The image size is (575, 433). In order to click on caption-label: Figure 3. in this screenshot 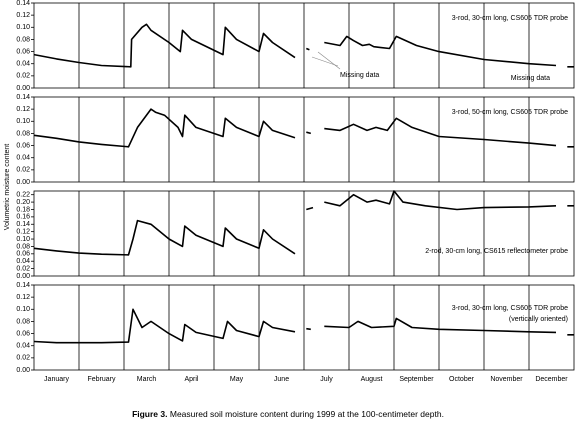, I will do `click(149, 414)`.